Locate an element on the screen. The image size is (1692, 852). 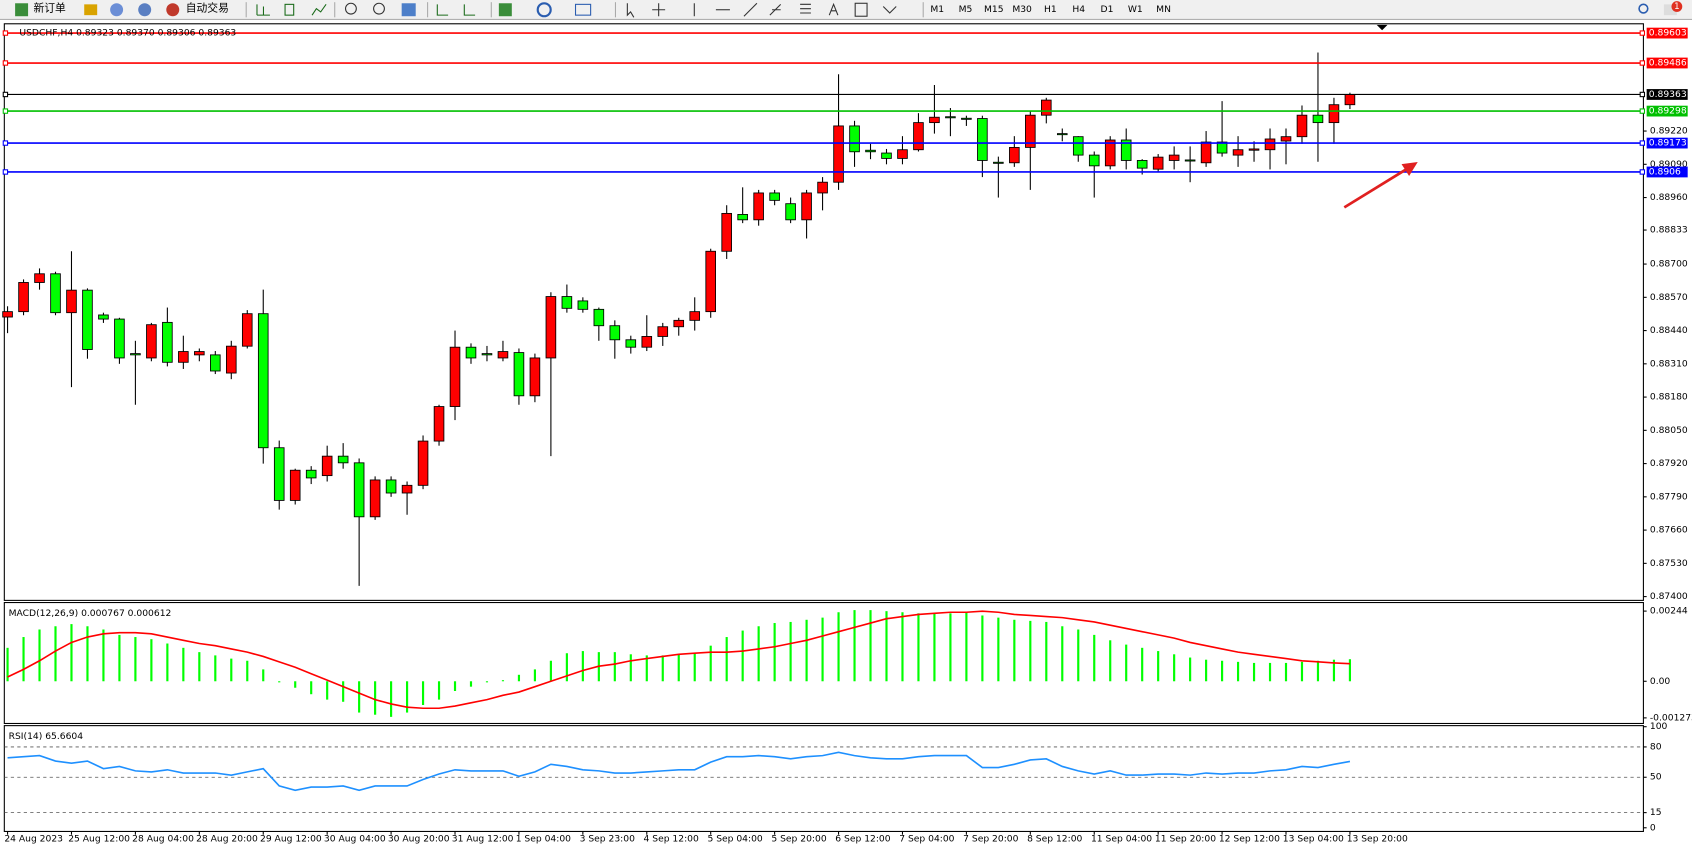
timeframe-button: W1 is located at coordinates (1135, 9).